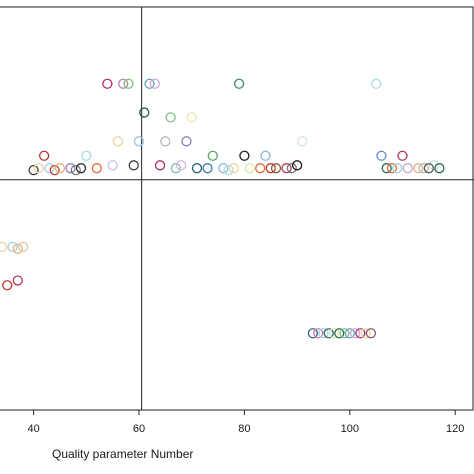 The height and width of the screenshot is (474, 474). I want to click on x-tick-label: 120, so click(455, 429).